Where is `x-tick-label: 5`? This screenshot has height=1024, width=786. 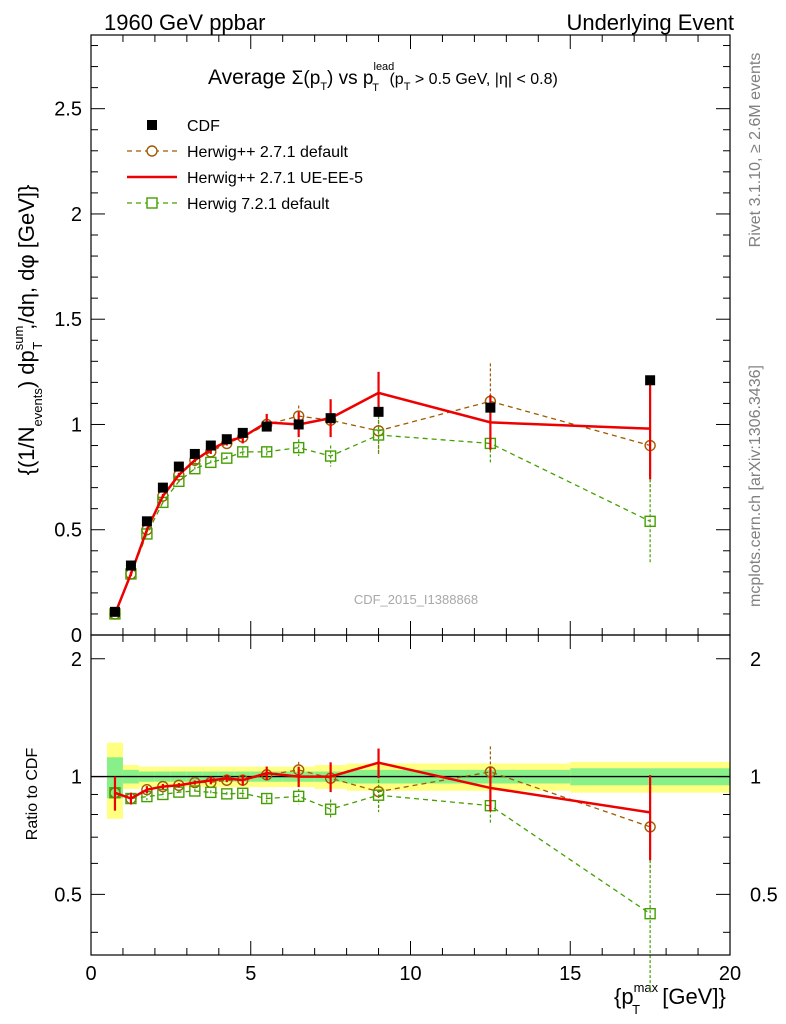 x-tick-label: 5 is located at coordinates (250, 974).